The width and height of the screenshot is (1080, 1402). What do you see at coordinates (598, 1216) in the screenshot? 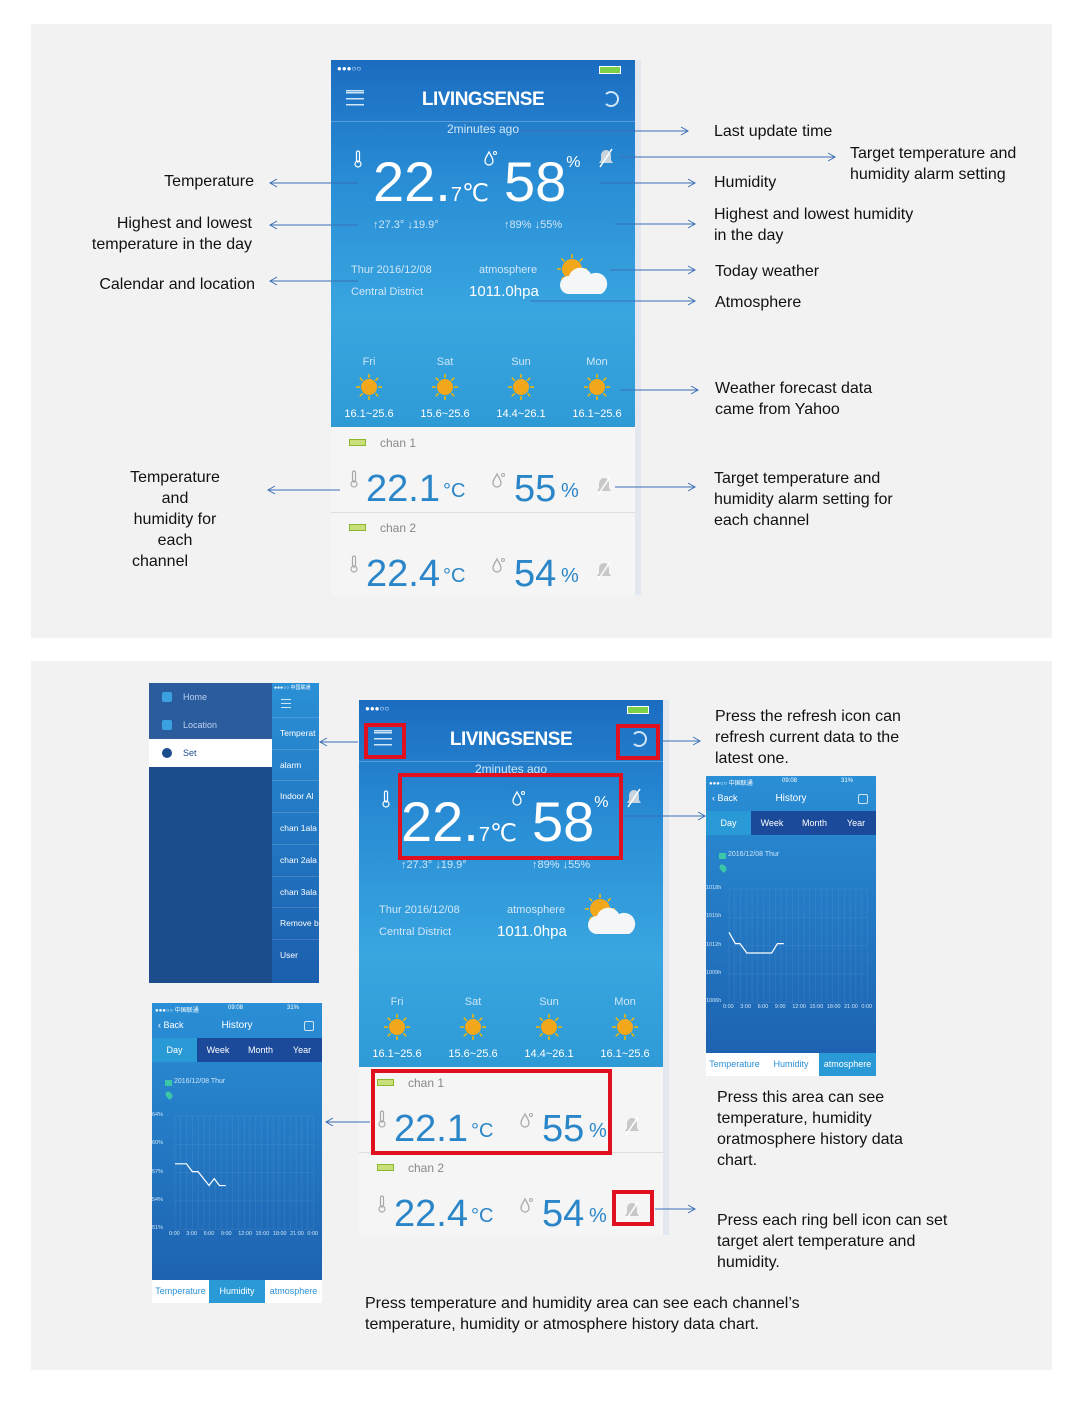
I see `channel-humidity-unit: %` at bounding box center [598, 1216].